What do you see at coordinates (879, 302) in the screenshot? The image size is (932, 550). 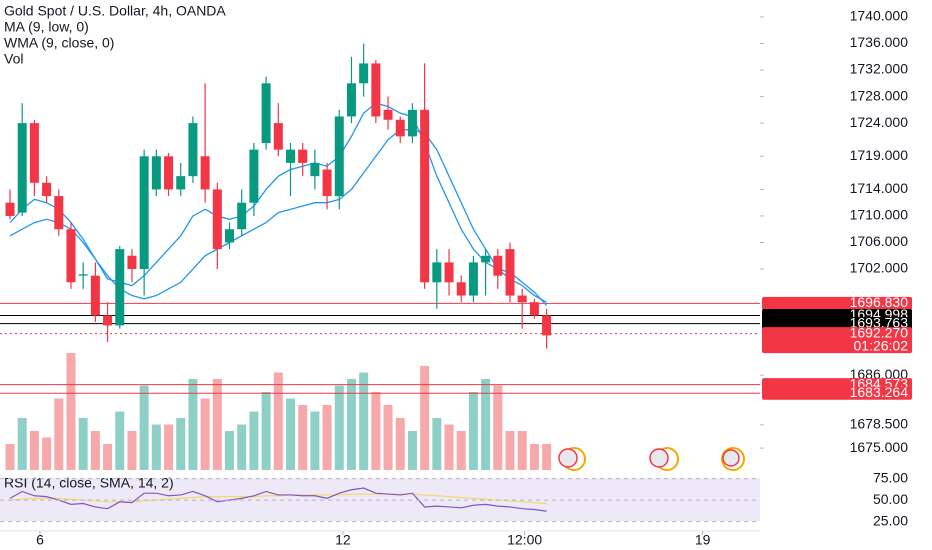 I see `price-label: 1696.830` at bounding box center [879, 302].